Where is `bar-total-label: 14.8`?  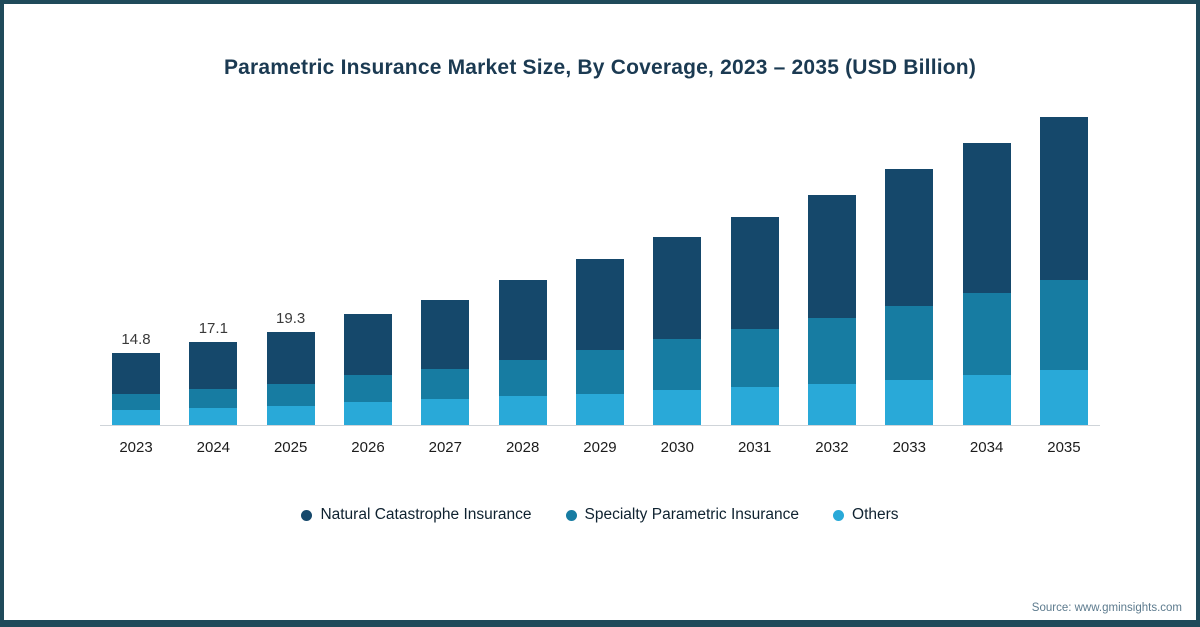 bar-total-label: 14.8 is located at coordinates (136, 340).